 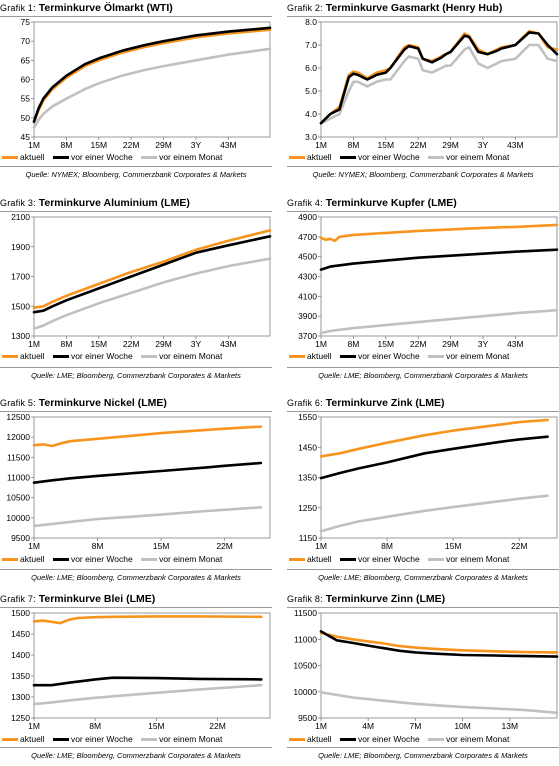 What do you see at coordinates (432, 83) in the screenshot?
I see `line-chart: 3.0 4.0 5.0 6.0 7.0 8.0 1M 8M 15M 22M 29M 3Y 43M` at bounding box center [432, 83].